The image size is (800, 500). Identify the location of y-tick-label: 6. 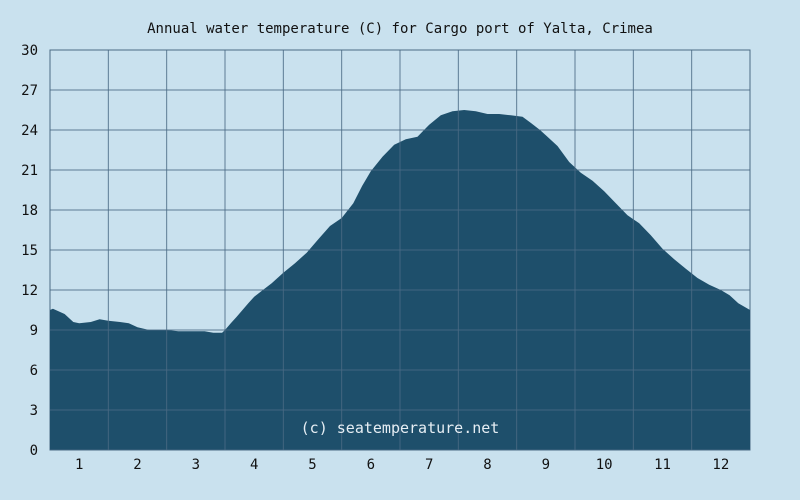
(34, 371).